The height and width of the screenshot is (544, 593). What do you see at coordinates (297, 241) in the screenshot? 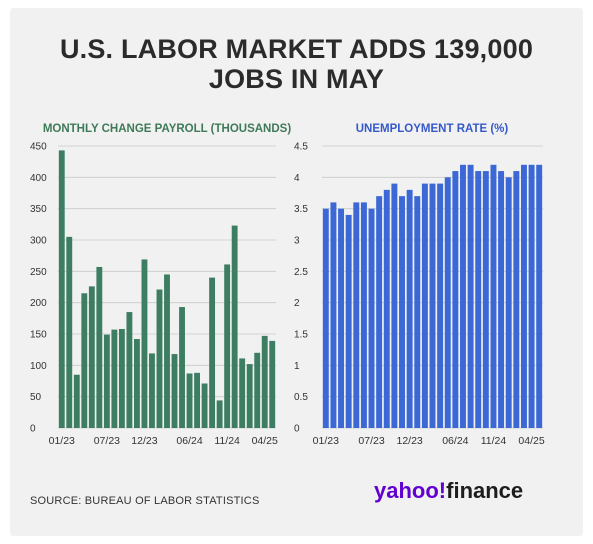
I see `unemployment-y-tick-label: 3` at bounding box center [297, 241].